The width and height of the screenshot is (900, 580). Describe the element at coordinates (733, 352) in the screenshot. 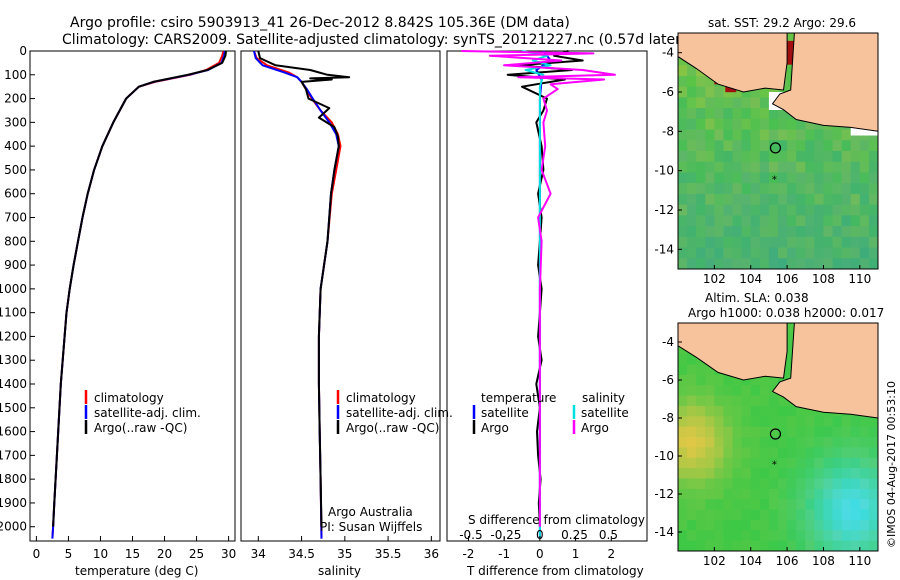

I see `land-sumatra` at that location.